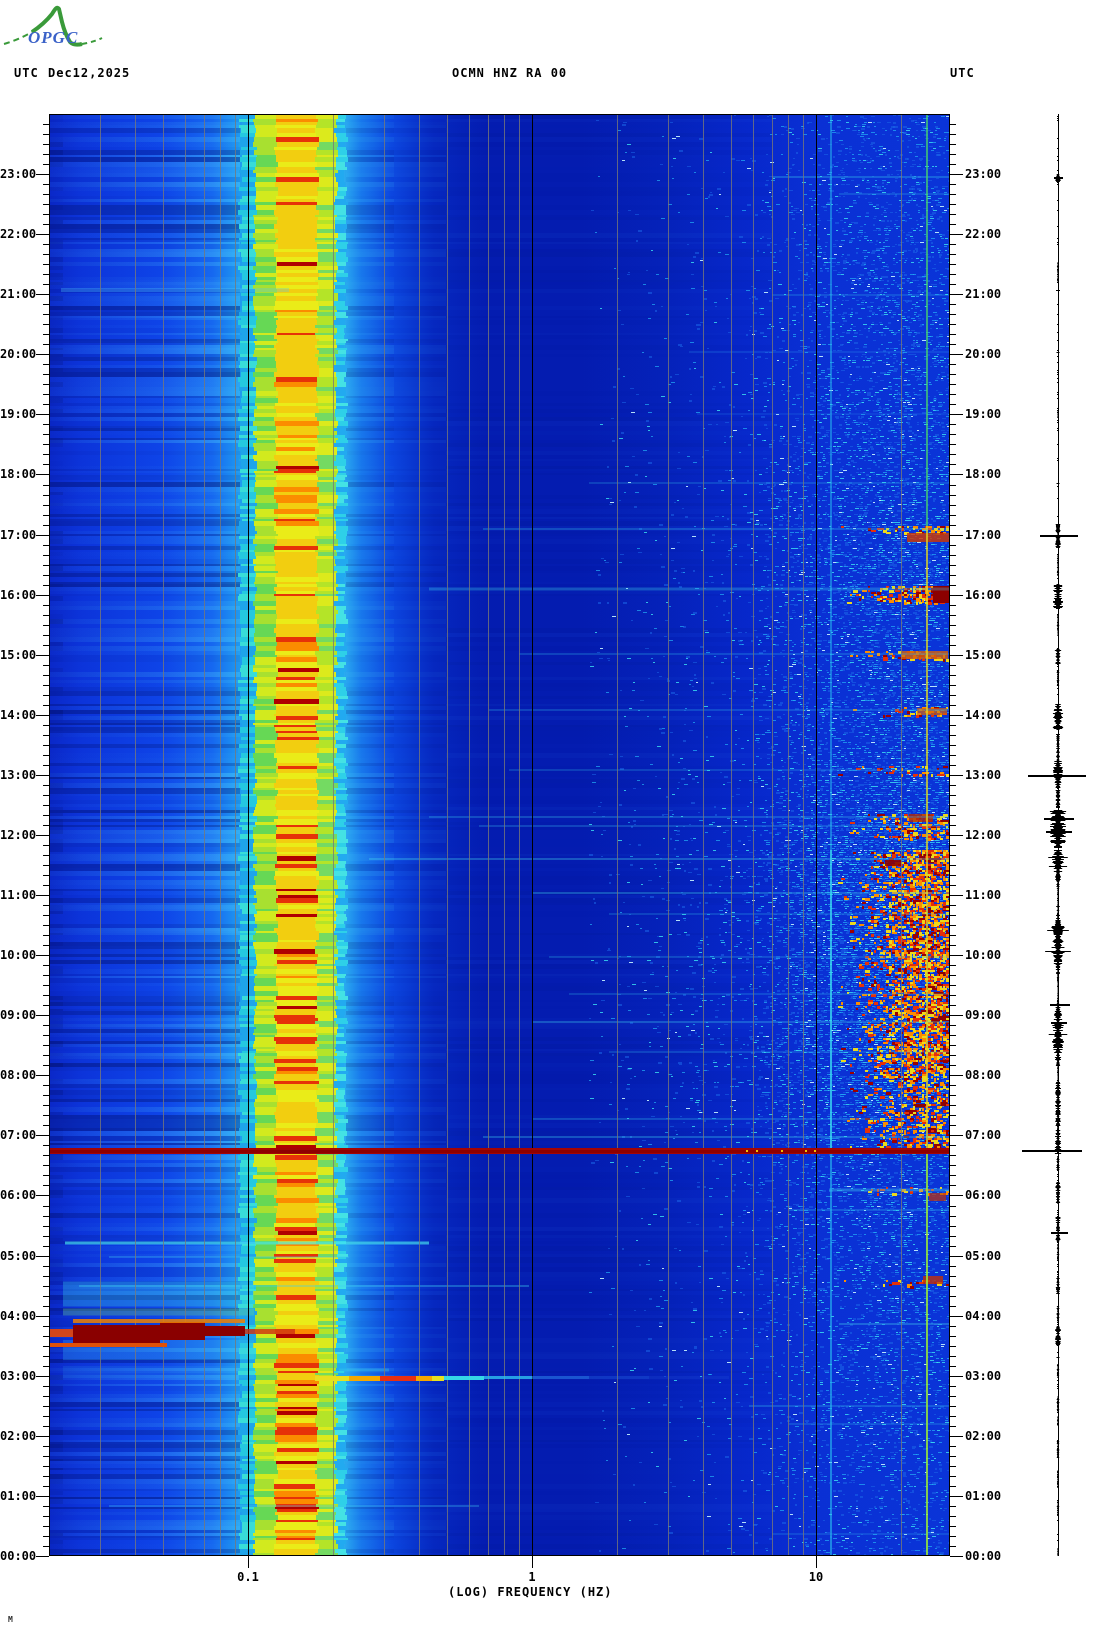  Describe the element at coordinates (18, 354) in the screenshot. I see `time-label-left: 20:00` at that location.